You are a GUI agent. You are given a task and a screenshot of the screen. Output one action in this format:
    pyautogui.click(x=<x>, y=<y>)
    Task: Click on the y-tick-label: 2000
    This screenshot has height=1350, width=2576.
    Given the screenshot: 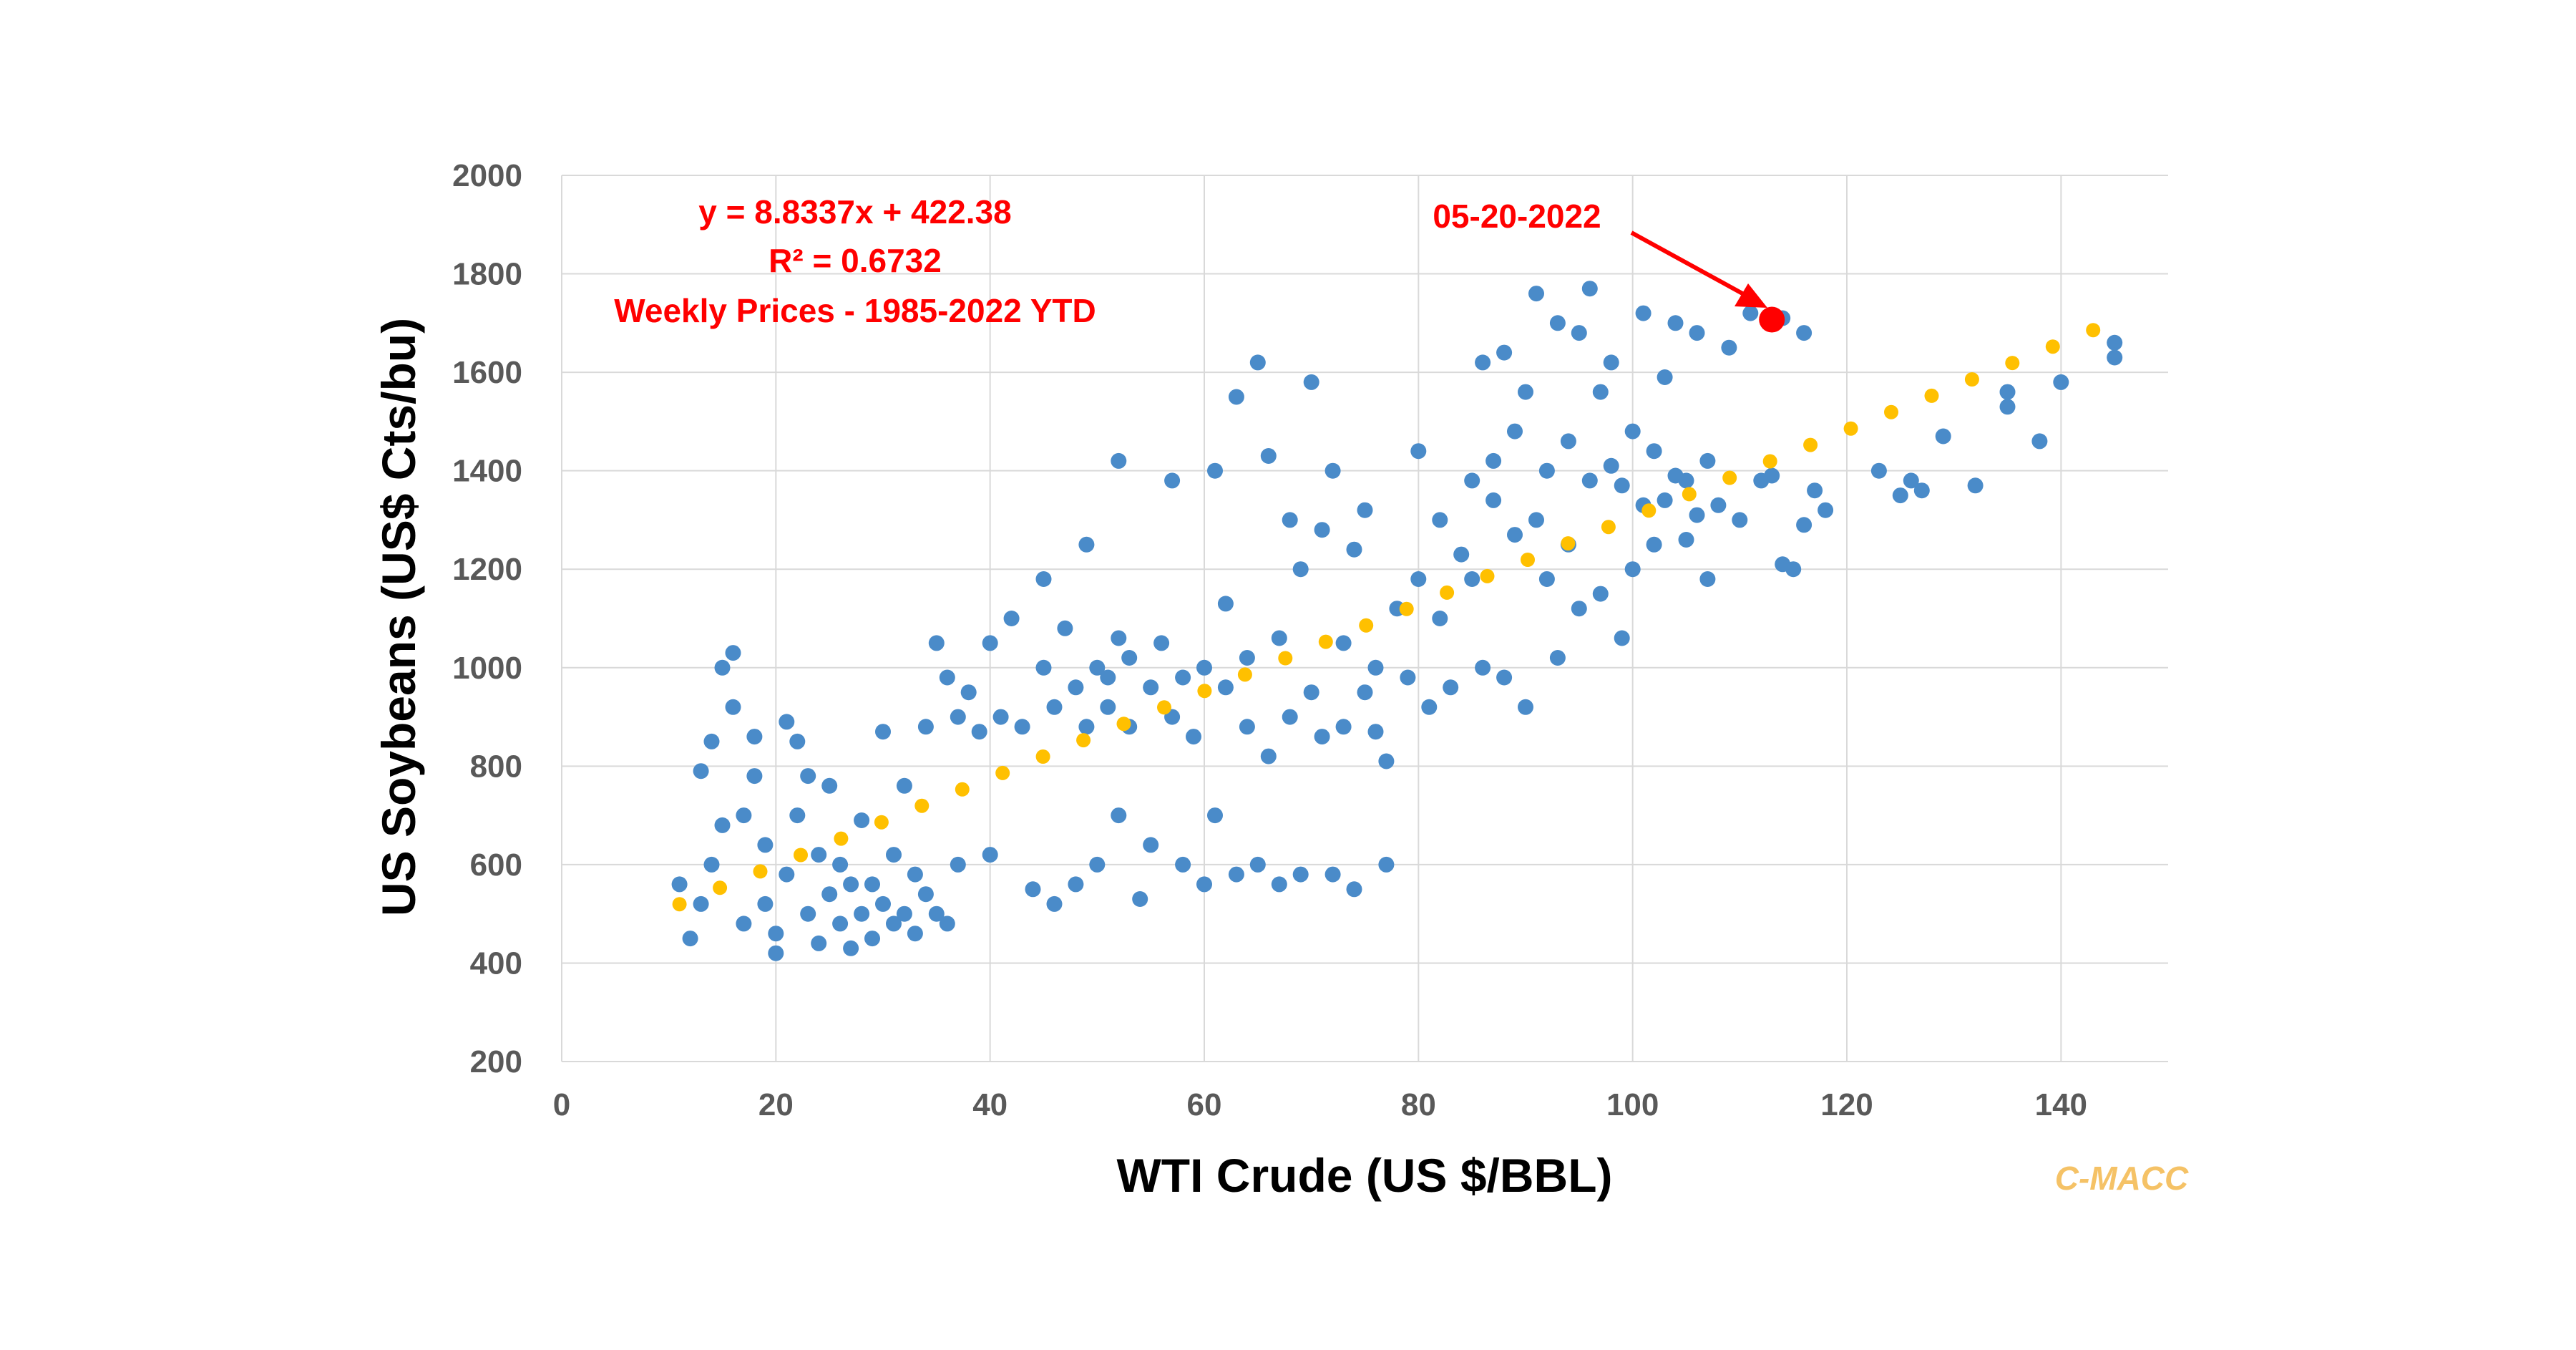 What is the action you would take?
    pyautogui.click(x=487, y=175)
    